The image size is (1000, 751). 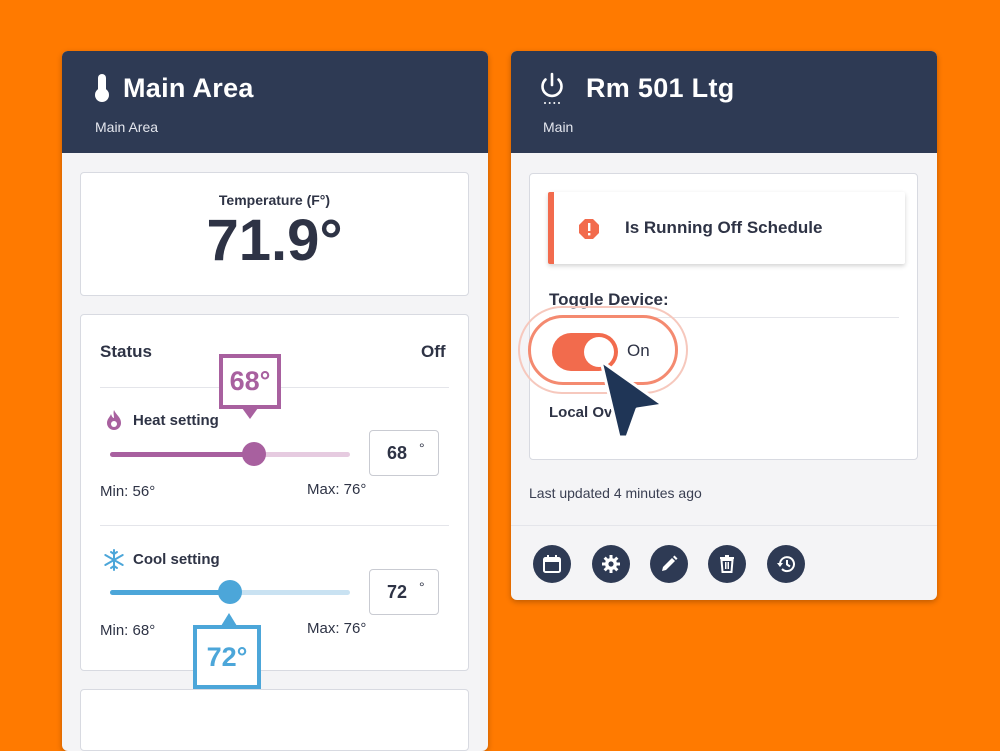 I want to click on temperature-label: Temperature (F°), so click(x=274, y=200).